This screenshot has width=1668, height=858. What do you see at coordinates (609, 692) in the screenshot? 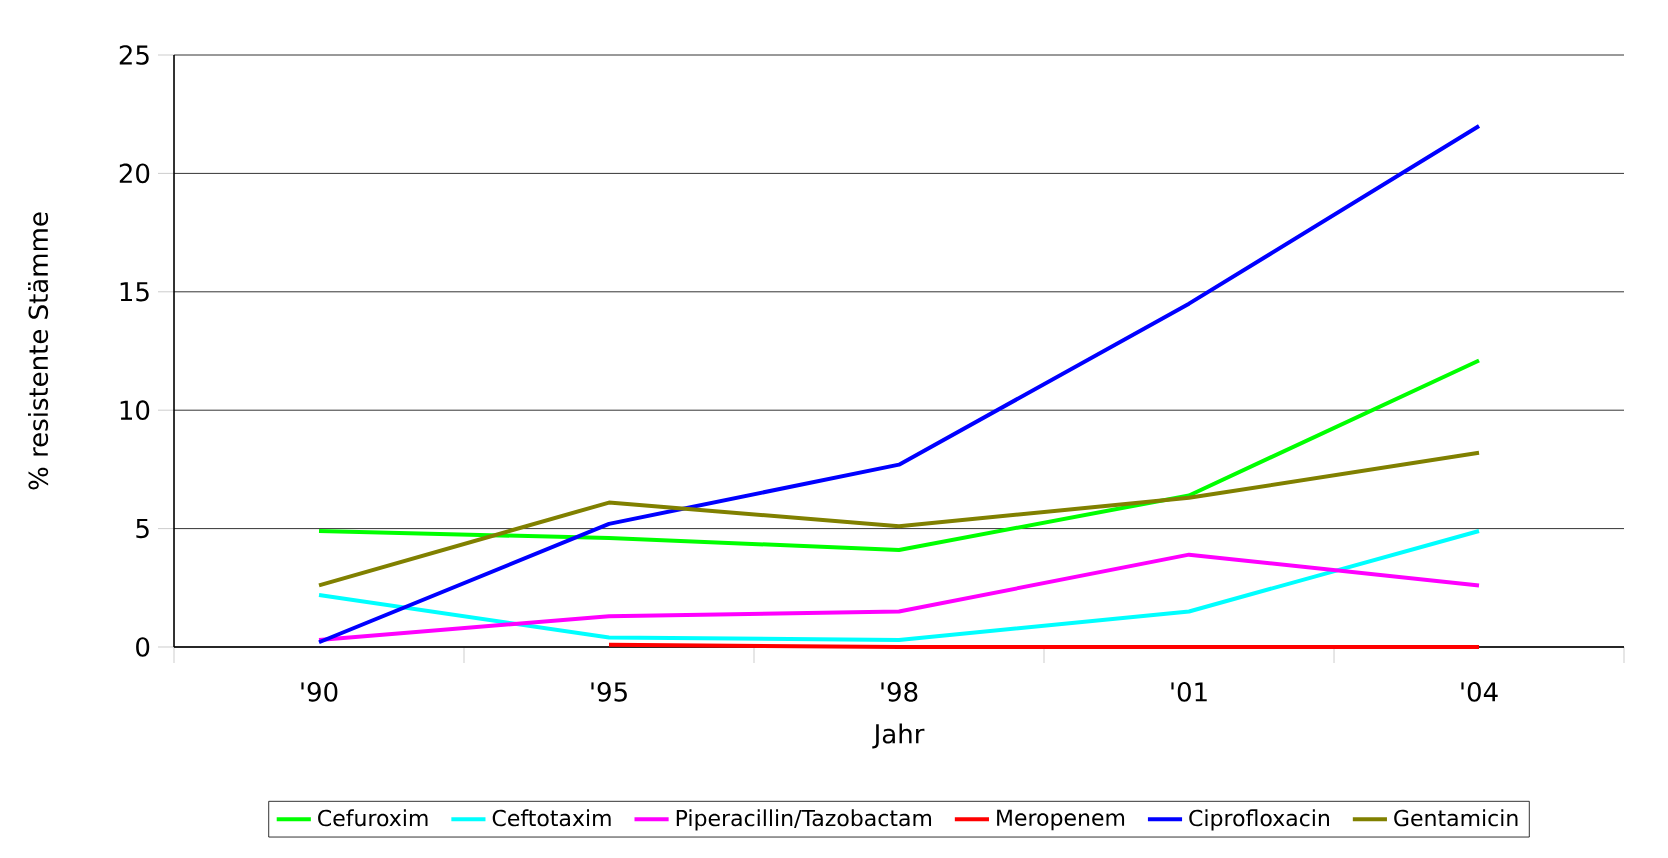
I see `x-tick-label: '95` at bounding box center [609, 692].